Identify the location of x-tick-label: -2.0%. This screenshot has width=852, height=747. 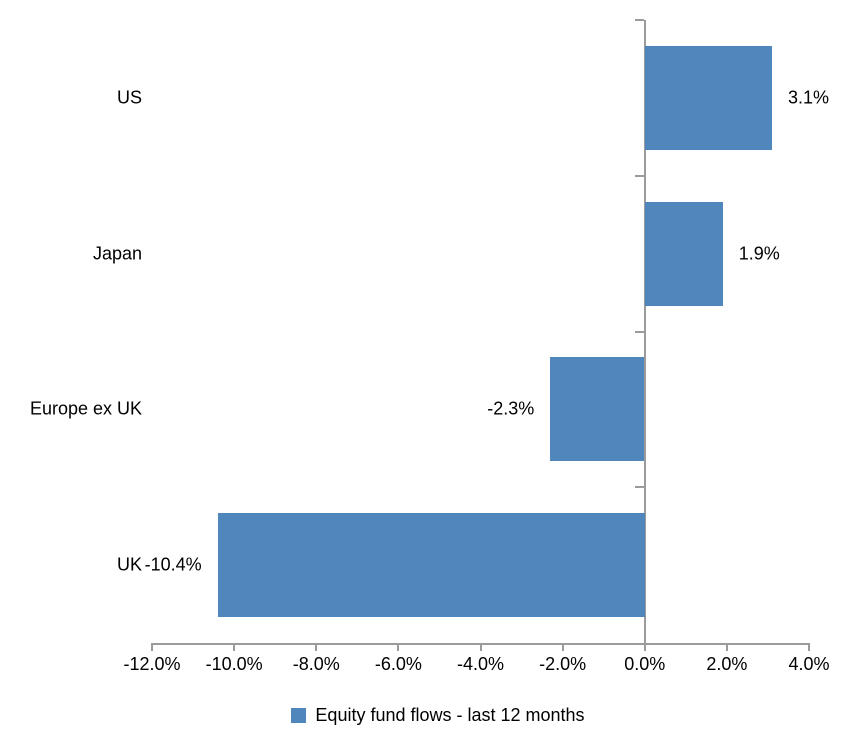
(563, 664).